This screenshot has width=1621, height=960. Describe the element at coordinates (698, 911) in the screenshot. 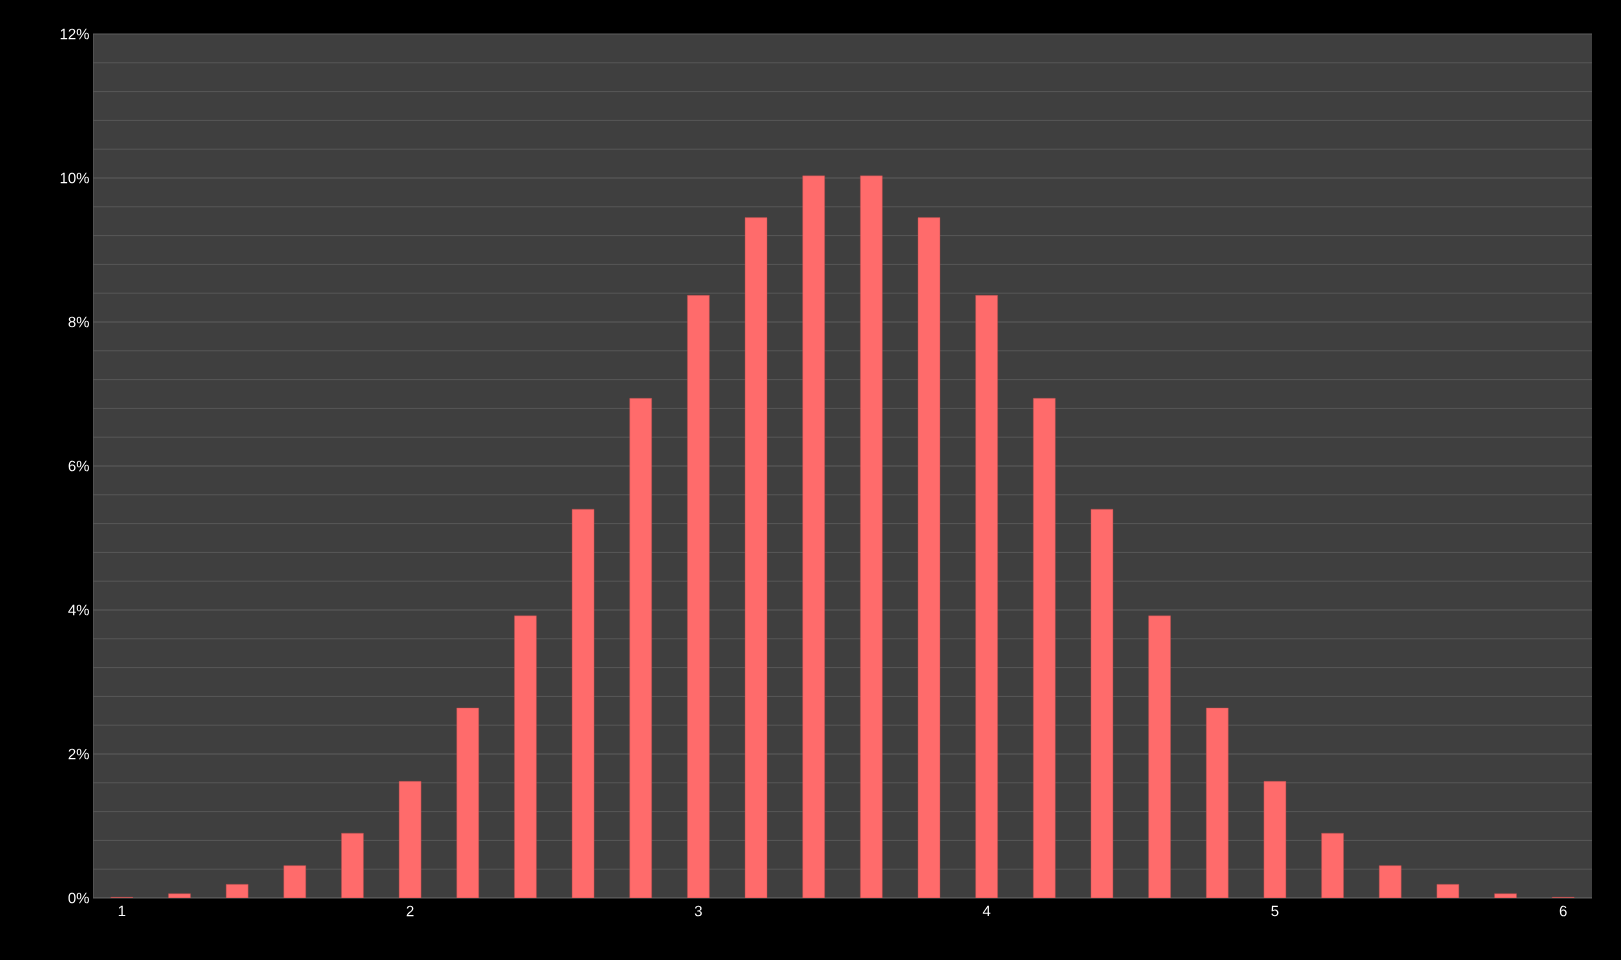

I see `x-tick-label: 3` at that location.